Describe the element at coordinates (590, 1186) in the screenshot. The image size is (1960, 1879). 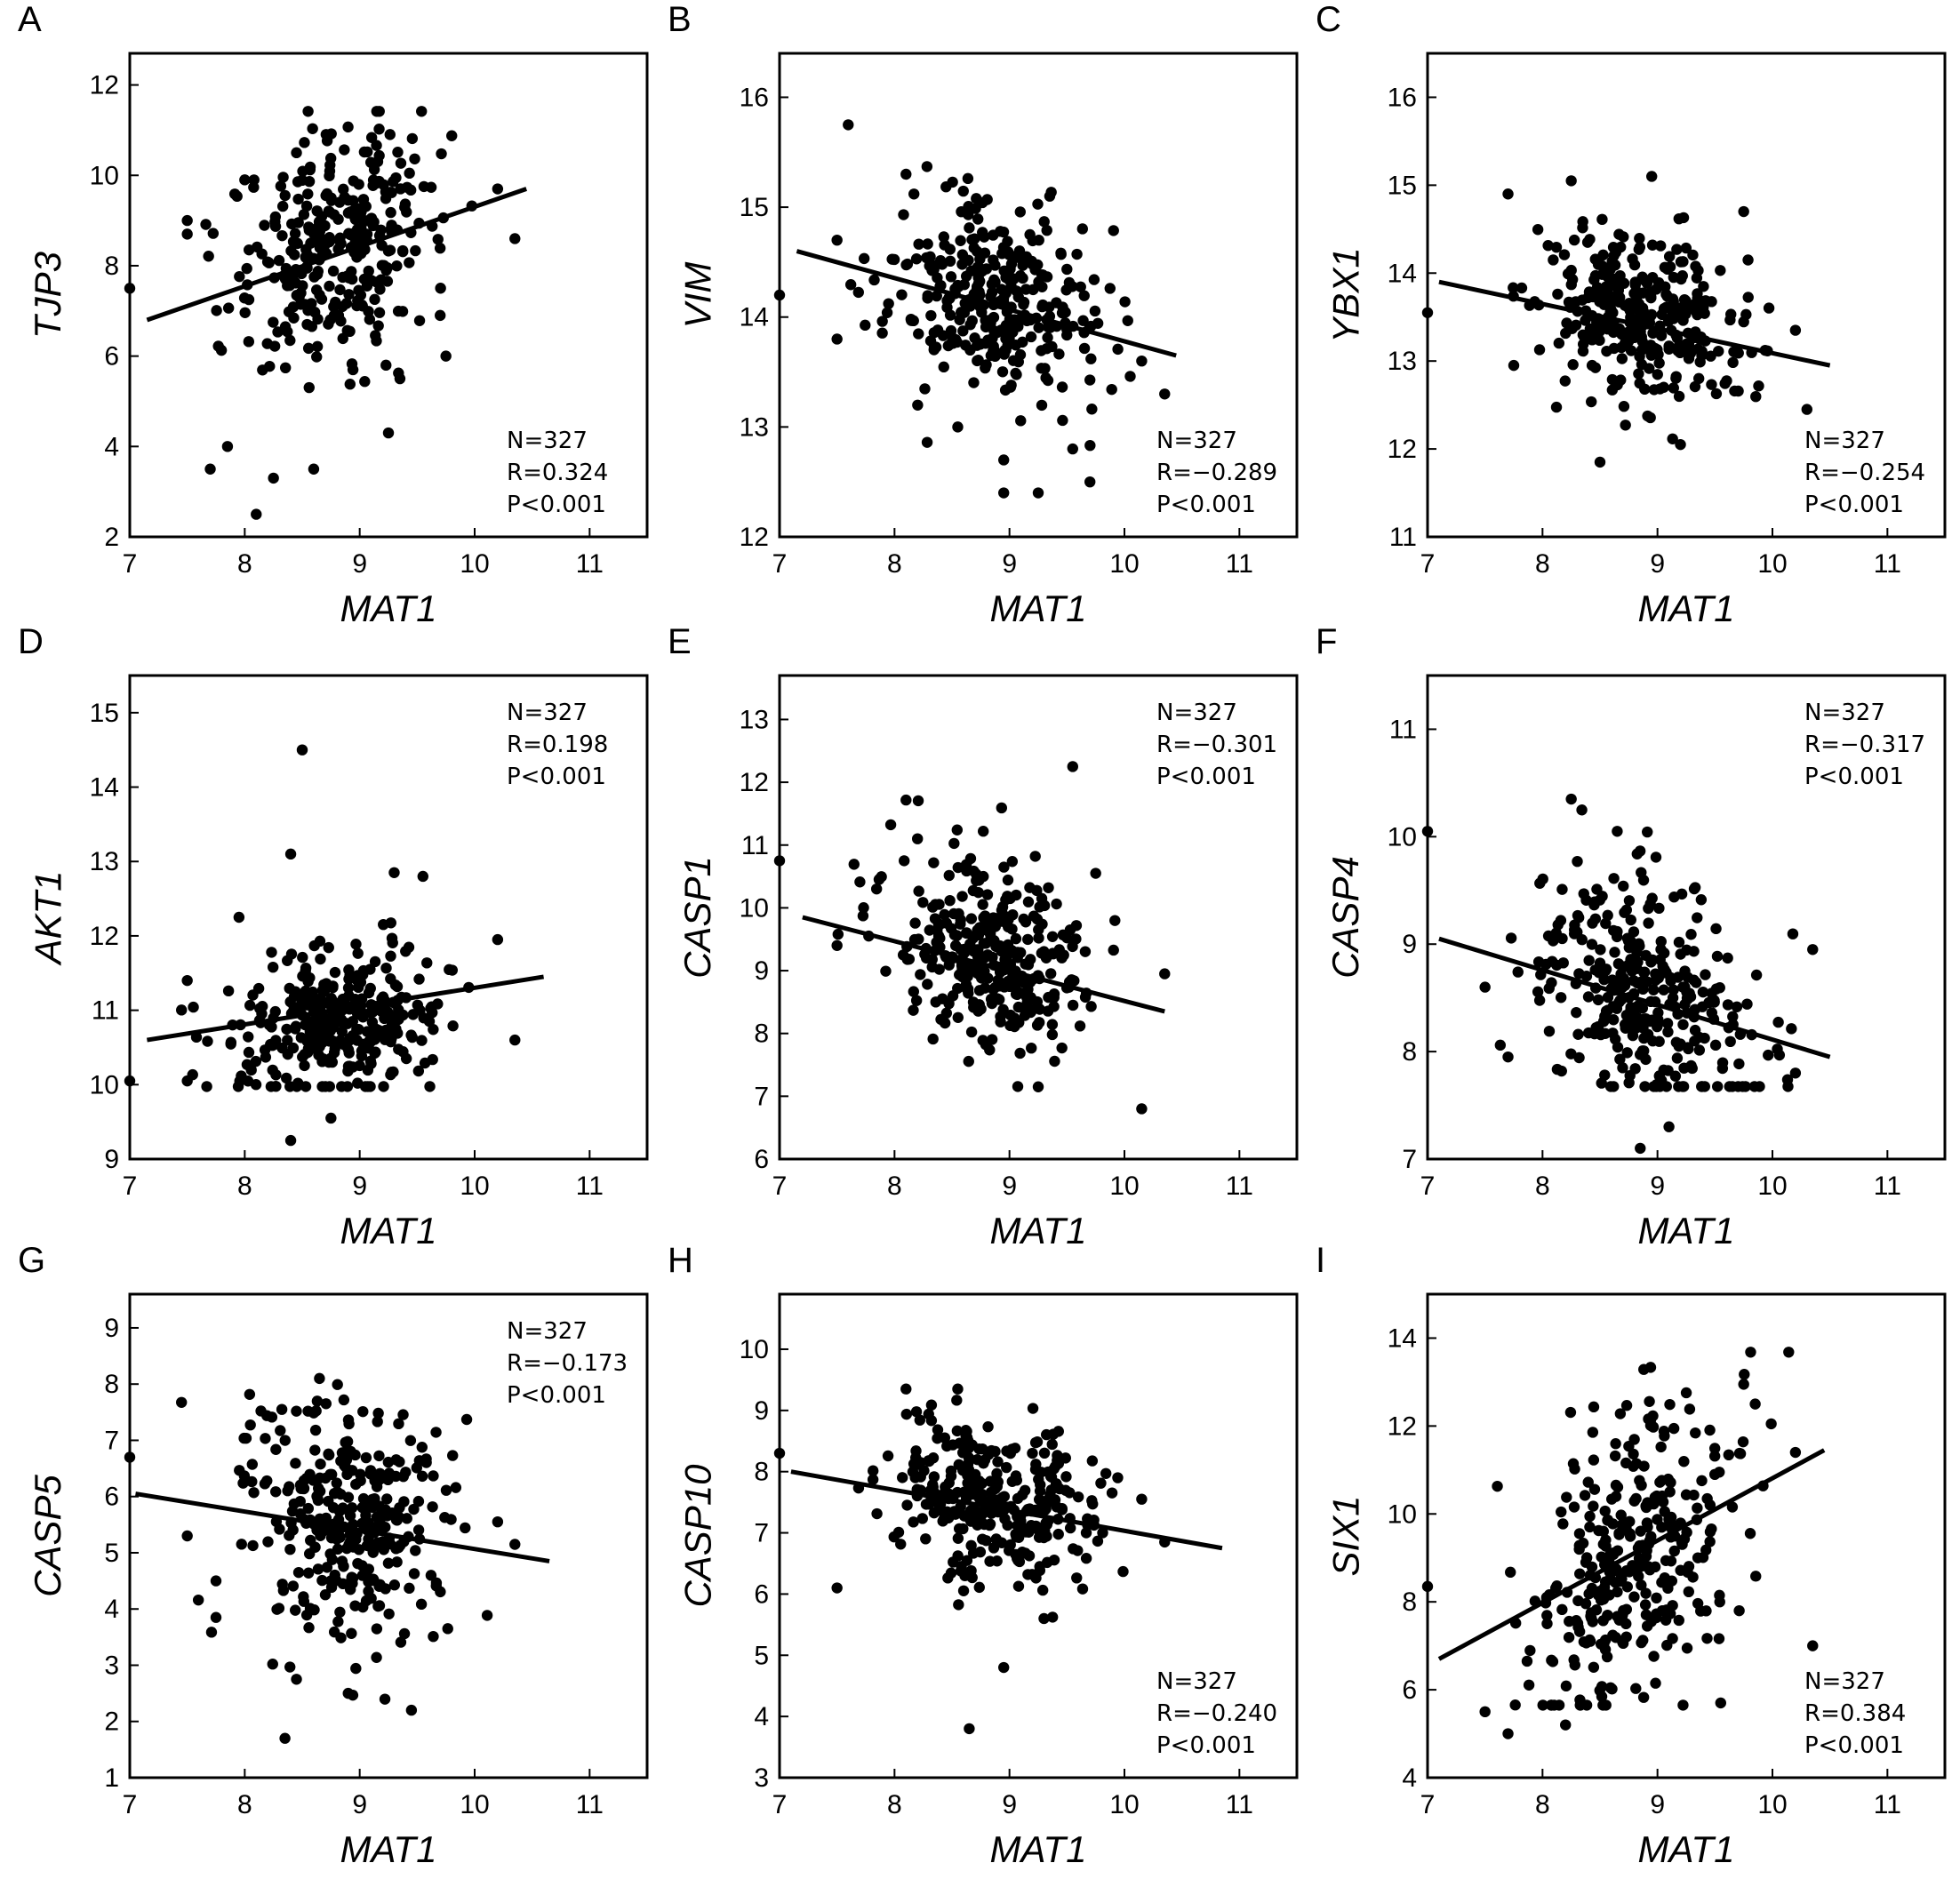
I see `x-tick-label: 11` at that location.